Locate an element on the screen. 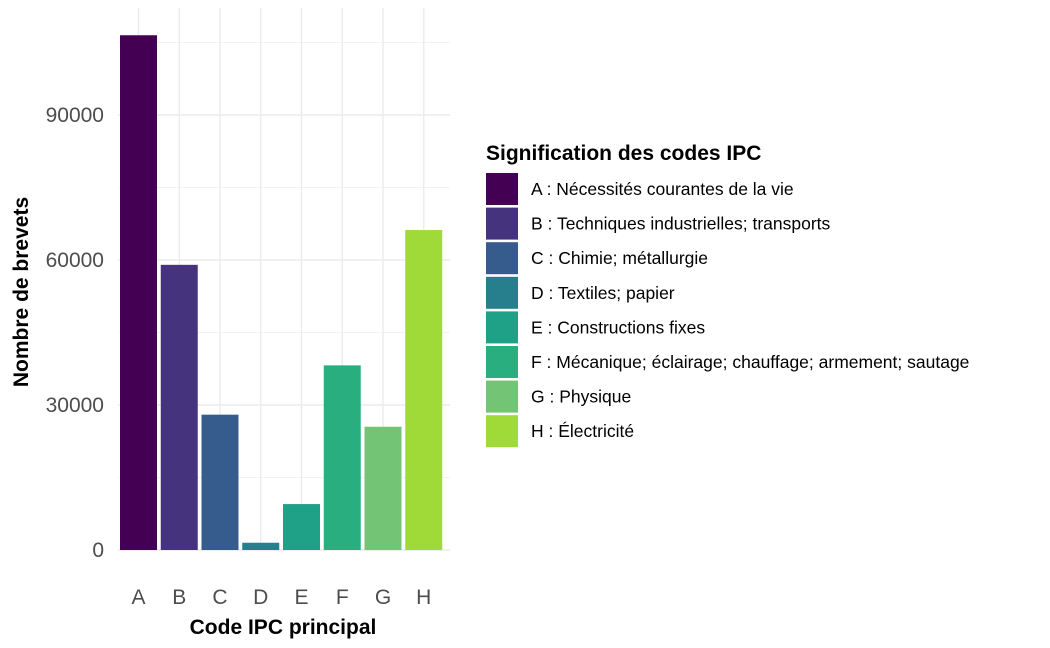 The image size is (1050, 648). legend-label: C : Chimie; métallurgie is located at coordinates (619, 258).